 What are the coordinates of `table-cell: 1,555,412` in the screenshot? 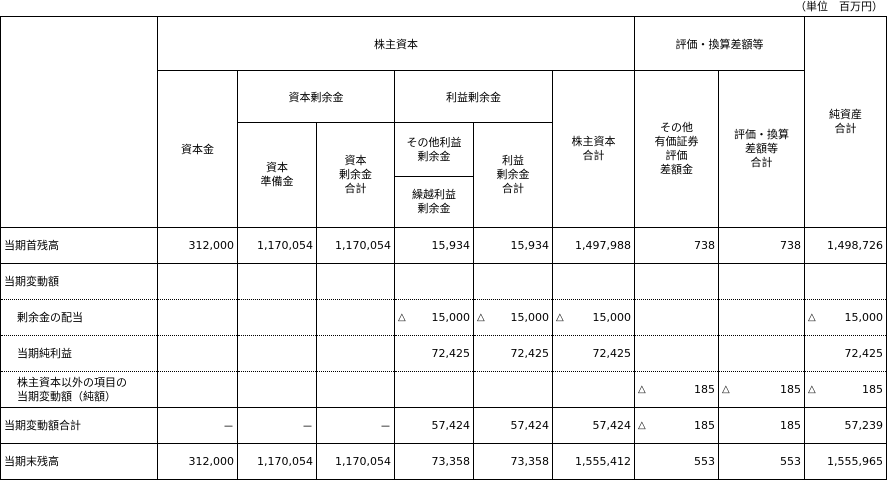 It's located at (593, 461).